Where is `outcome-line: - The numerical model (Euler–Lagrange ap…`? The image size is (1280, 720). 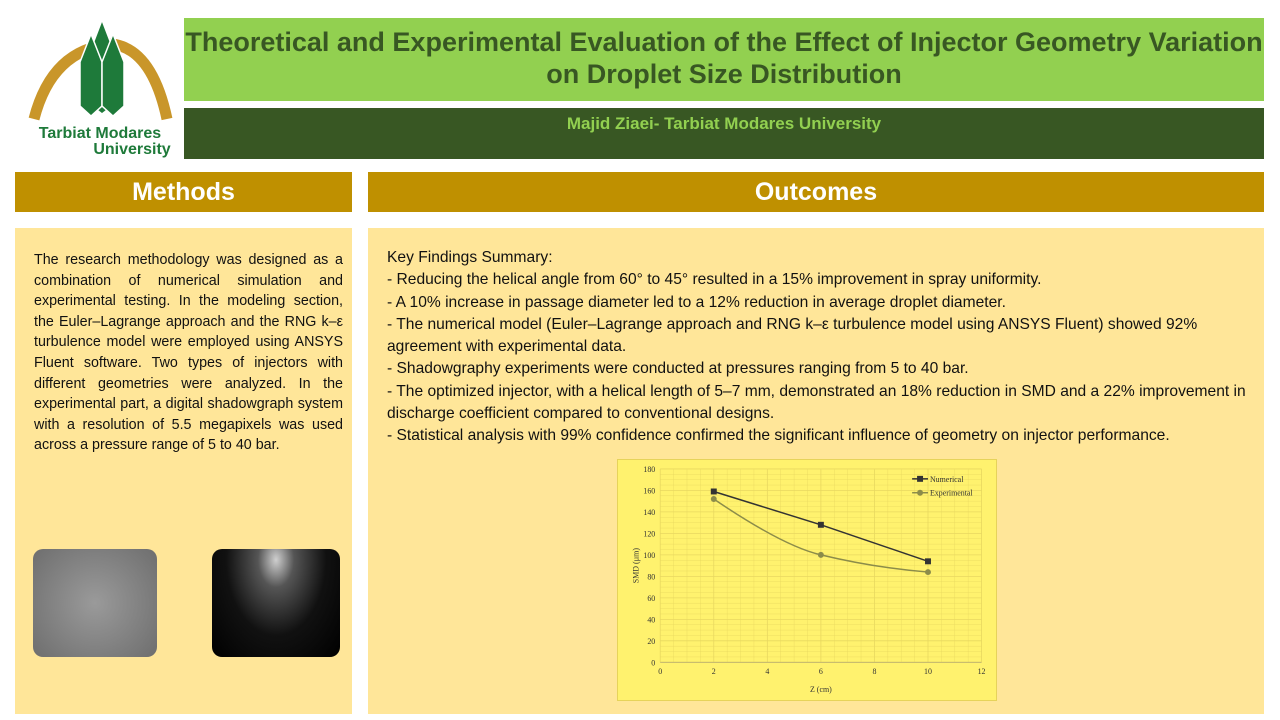 outcome-line: - The numerical model (Euler–Lagrange ap… is located at coordinates (792, 335).